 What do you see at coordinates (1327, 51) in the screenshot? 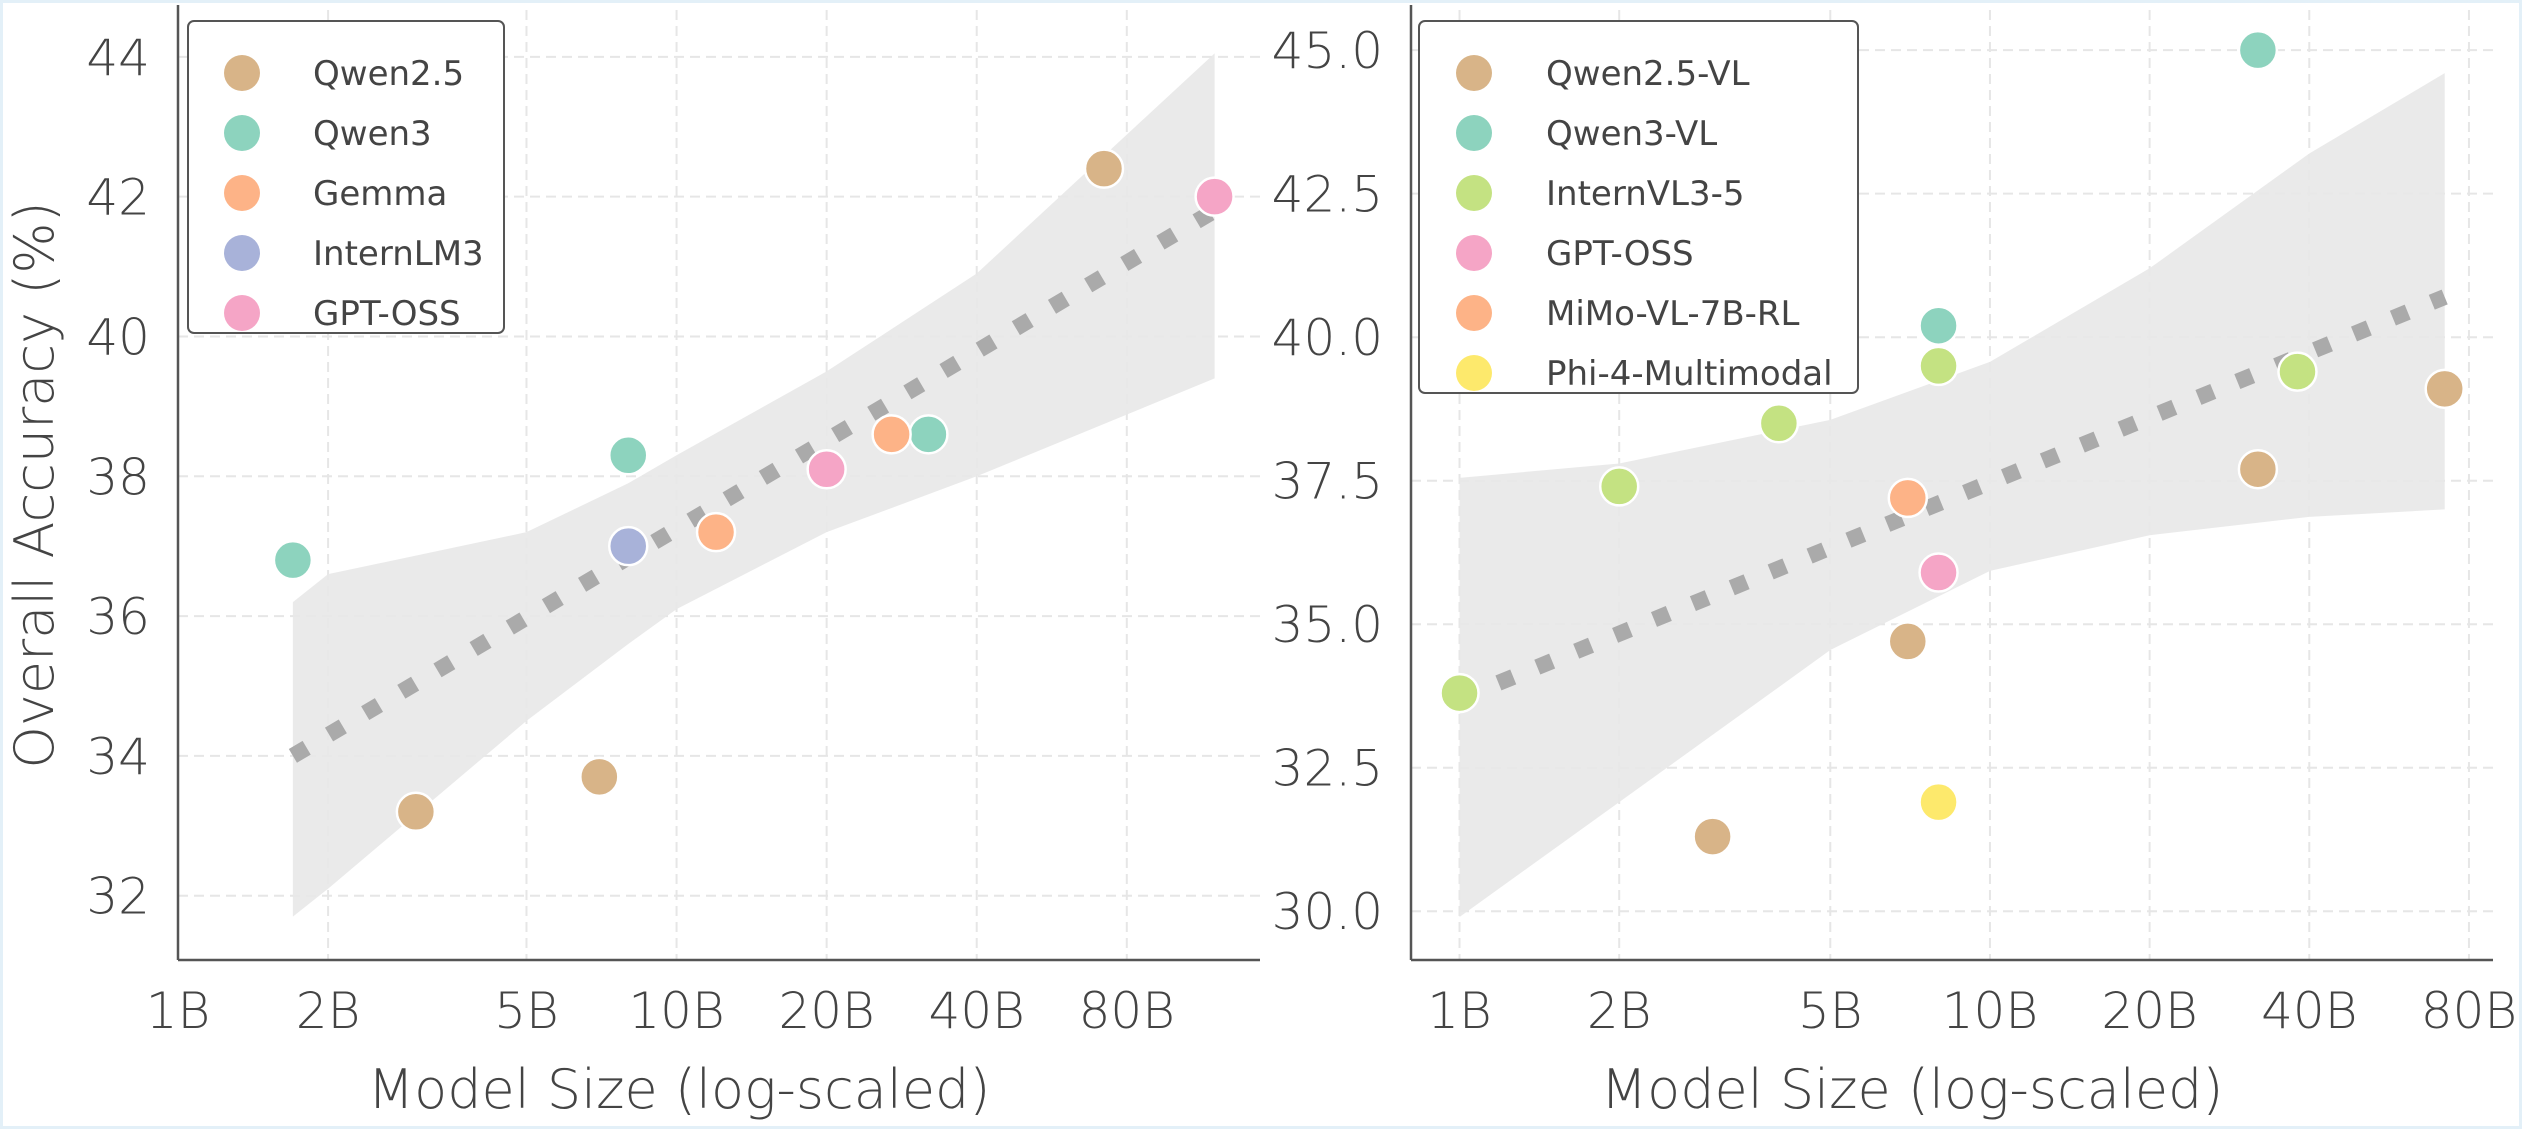
I see `y-tick-label: 45.0` at bounding box center [1327, 51].